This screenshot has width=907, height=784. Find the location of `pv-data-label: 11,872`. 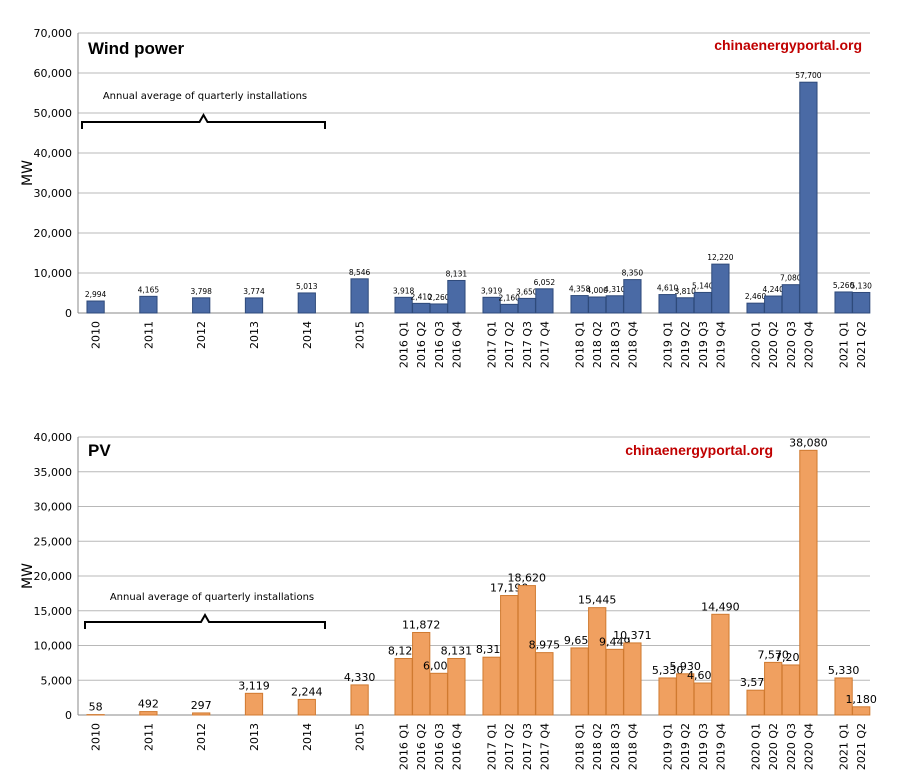

pv-data-label: 11,872 is located at coordinates (421, 624).